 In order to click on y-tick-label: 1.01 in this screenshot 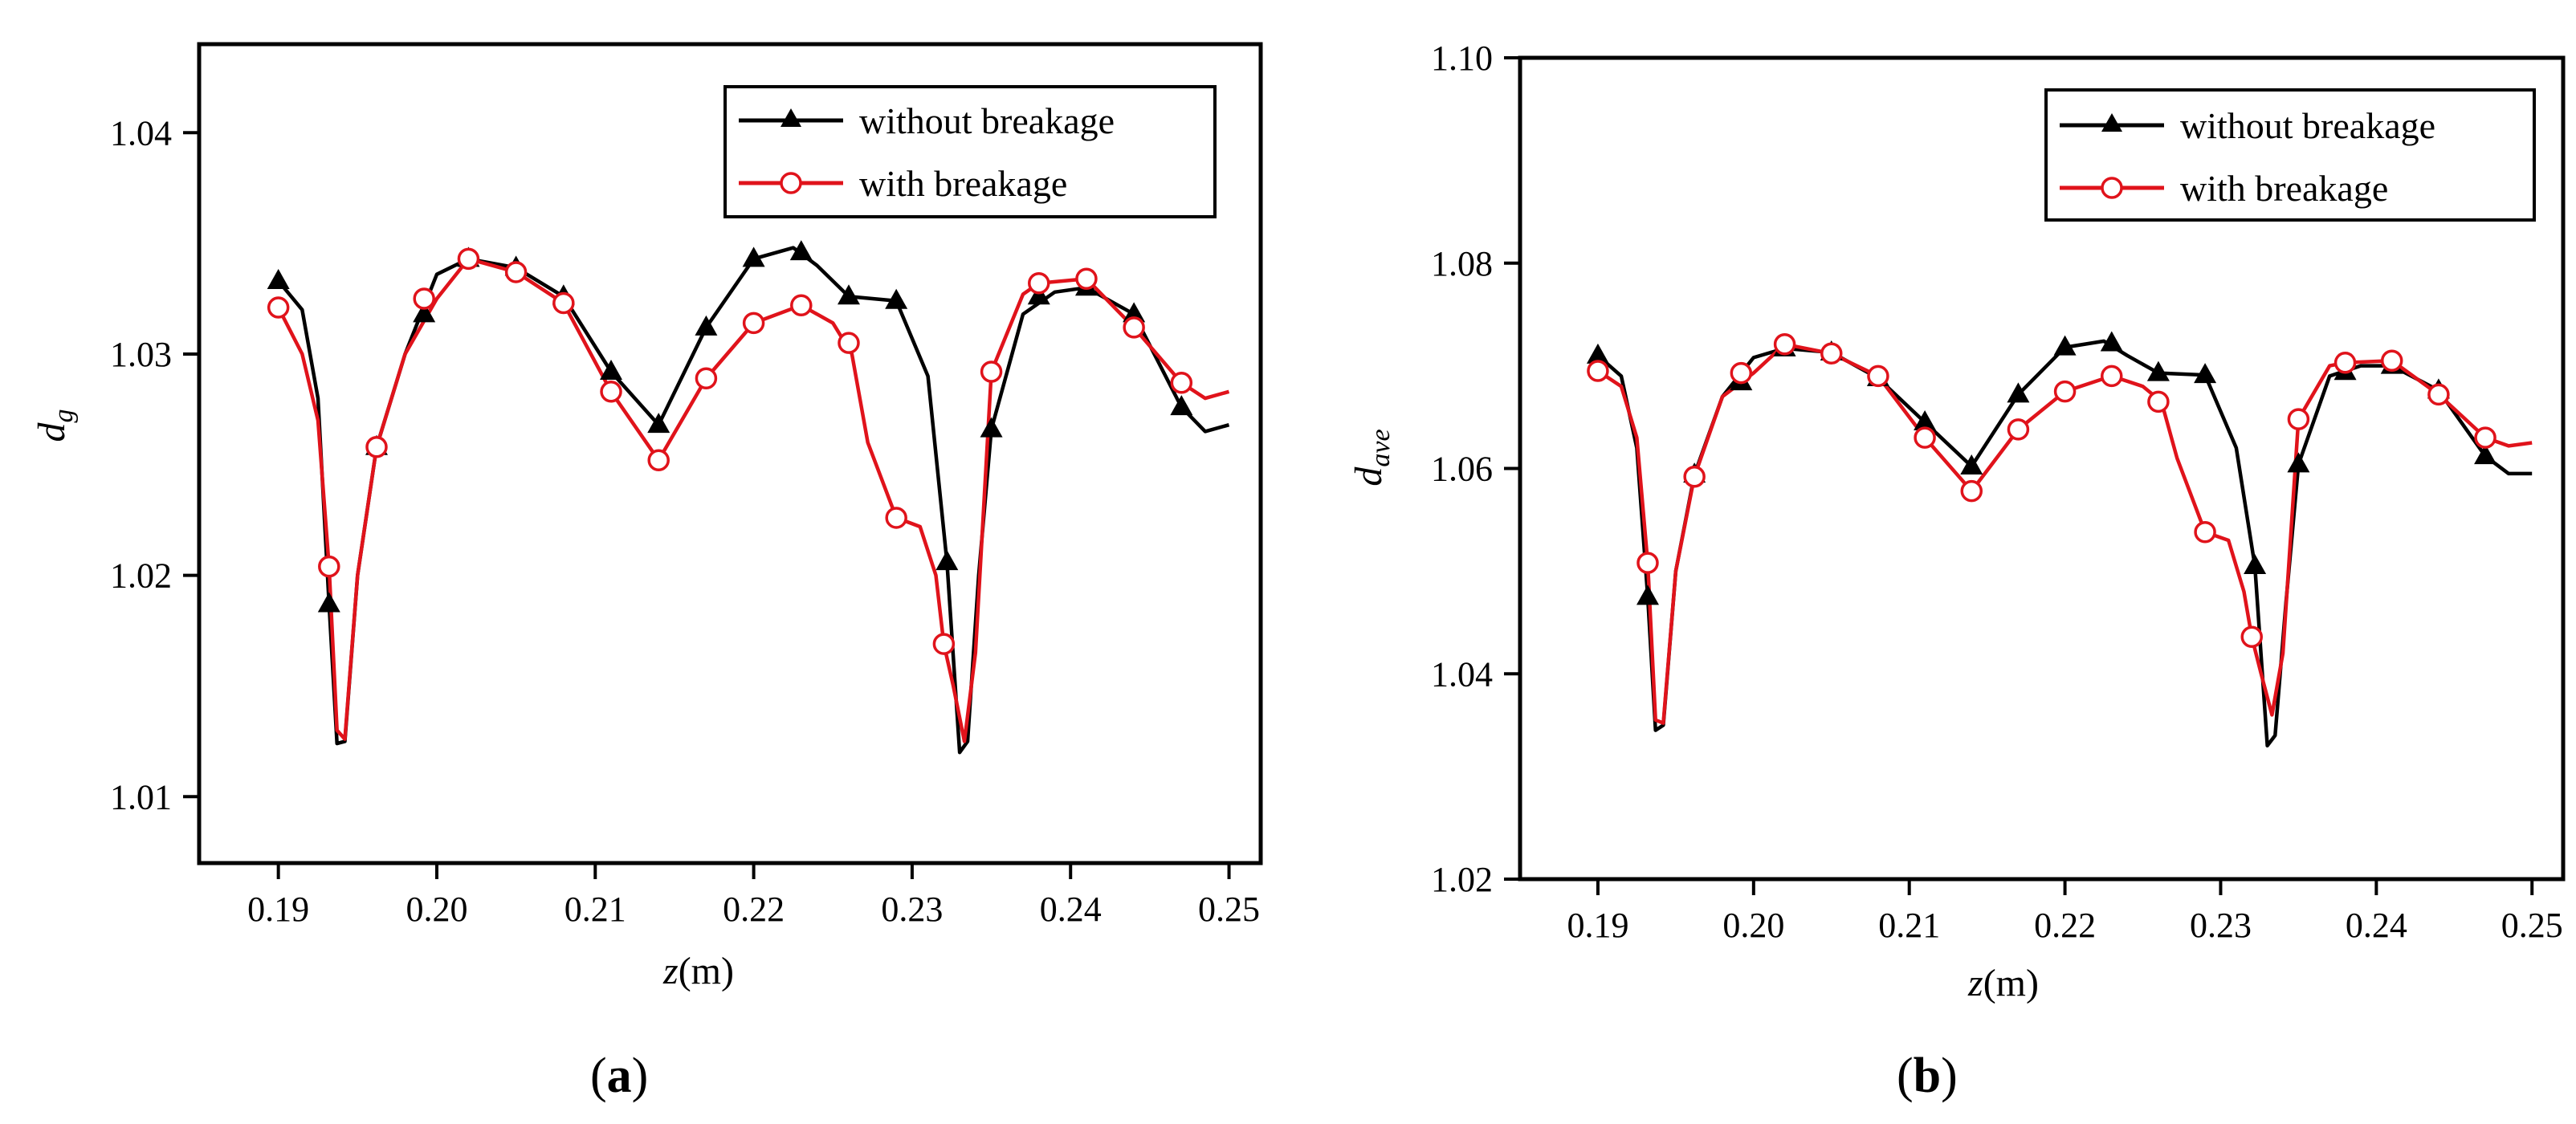, I will do `click(141, 797)`.